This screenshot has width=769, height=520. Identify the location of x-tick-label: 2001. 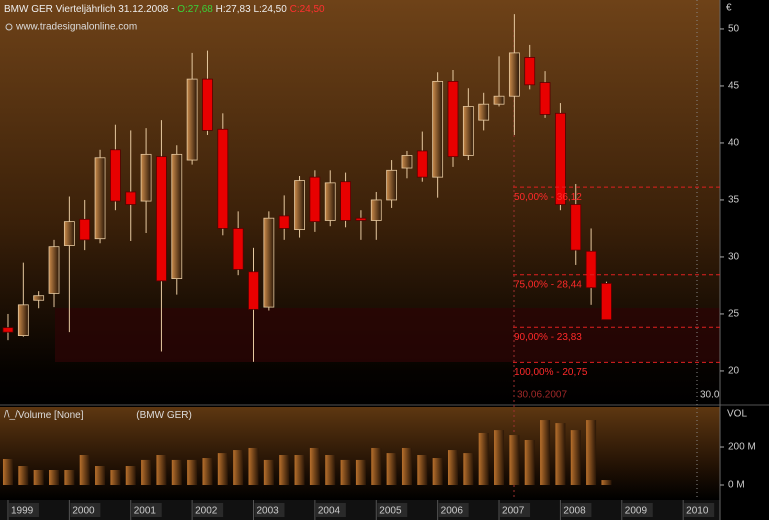
(145, 511).